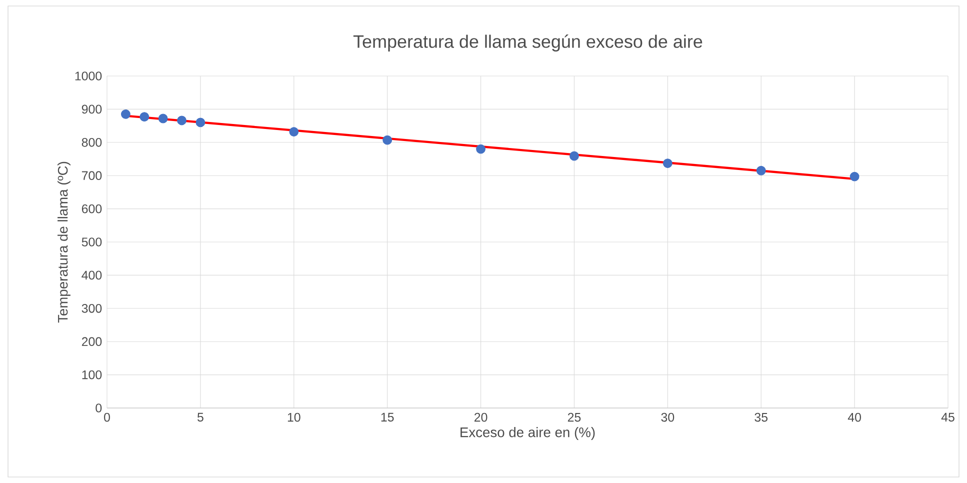  Describe the element at coordinates (527, 43) in the screenshot. I see `chart-title: Temperatura de llama según exceso de aire` at that location.